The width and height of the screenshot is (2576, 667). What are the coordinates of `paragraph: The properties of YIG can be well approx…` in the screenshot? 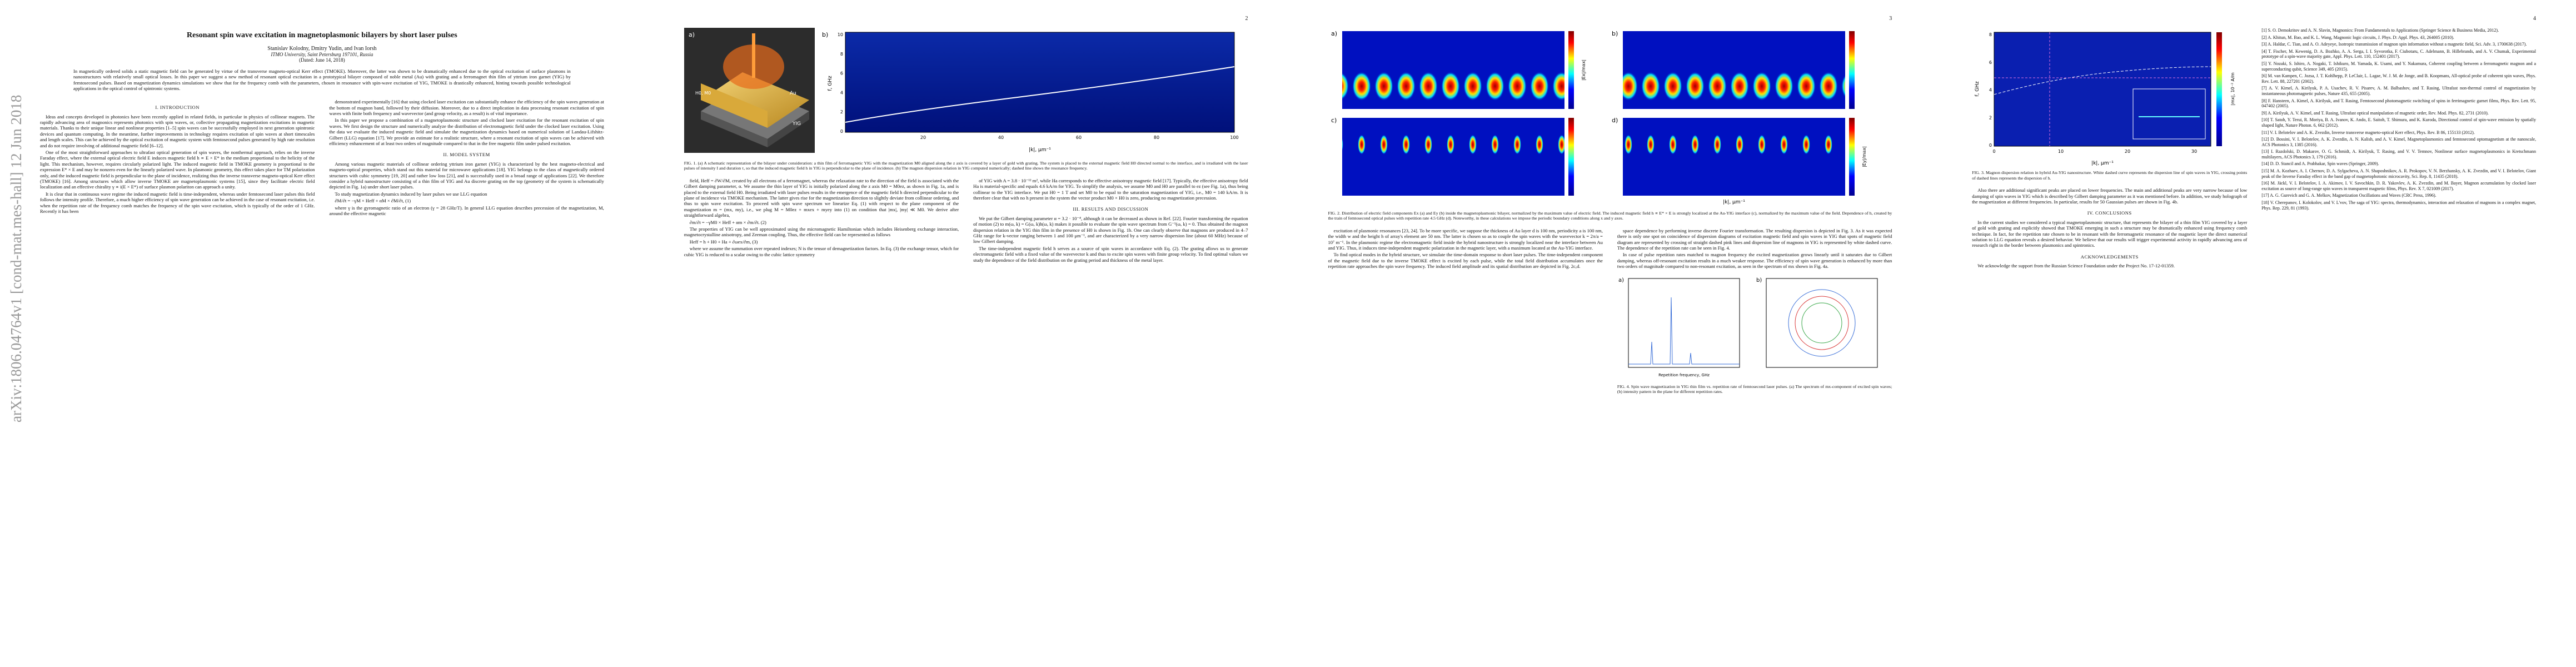 It's located at (821, 232).